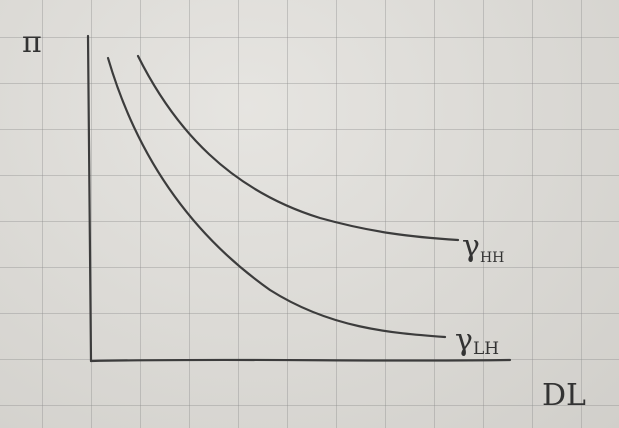 This screenshot has width=619, height=428. What do you see at coordinates (32, 42) in the screenshot?
I see `y-axis-label: π` at bounding box center [32, 42].